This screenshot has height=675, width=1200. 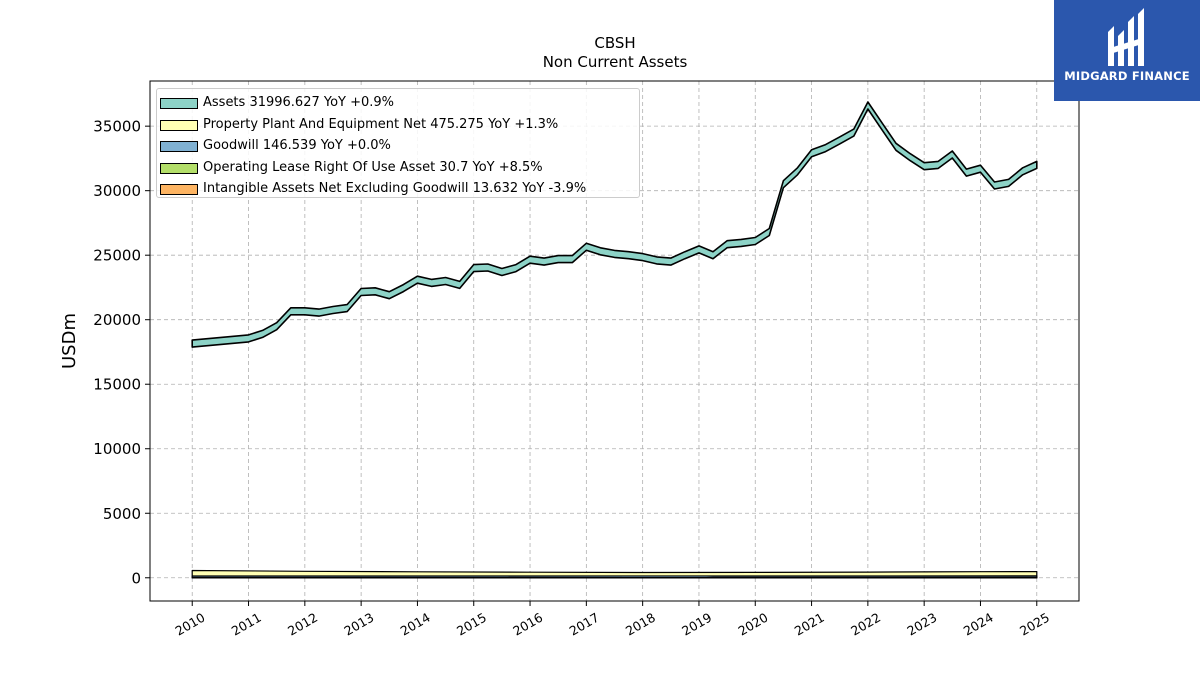 I want to click on x-tick-label: 2021, so click(x=809, y=624).